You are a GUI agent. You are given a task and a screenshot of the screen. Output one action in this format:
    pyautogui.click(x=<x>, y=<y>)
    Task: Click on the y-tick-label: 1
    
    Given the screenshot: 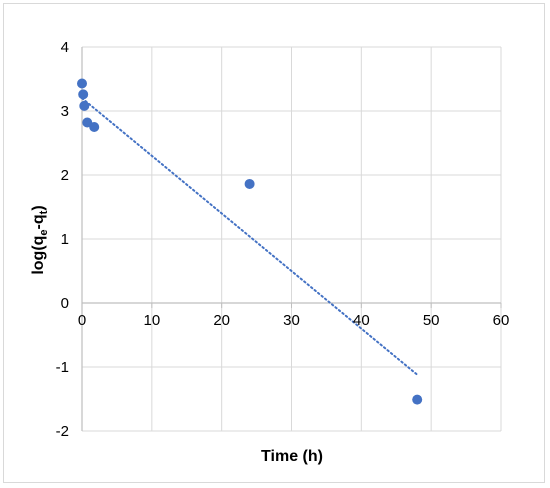 What is the action you would take?
    pyautogui.click(x=65, y=239)
    